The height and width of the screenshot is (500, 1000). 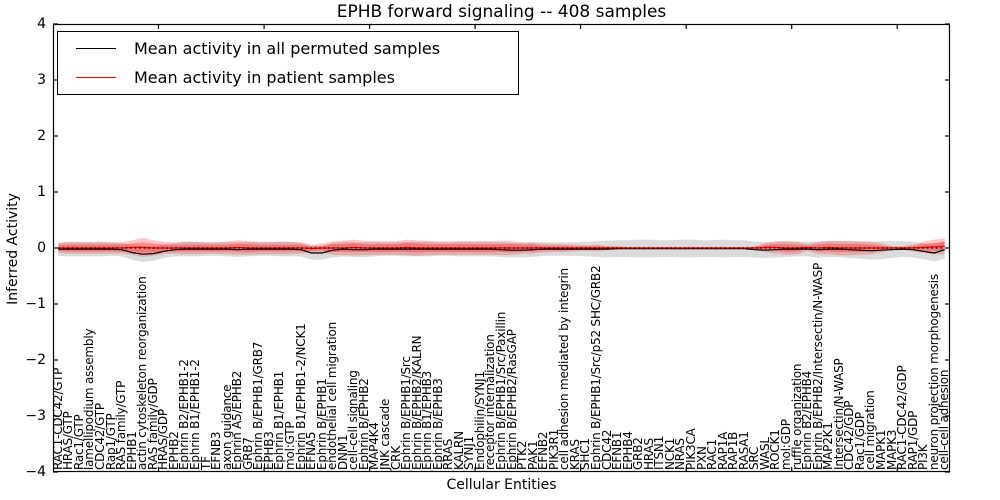 I want to click on x-axis-label: Cellular Entities, so click(x=501, y=485).